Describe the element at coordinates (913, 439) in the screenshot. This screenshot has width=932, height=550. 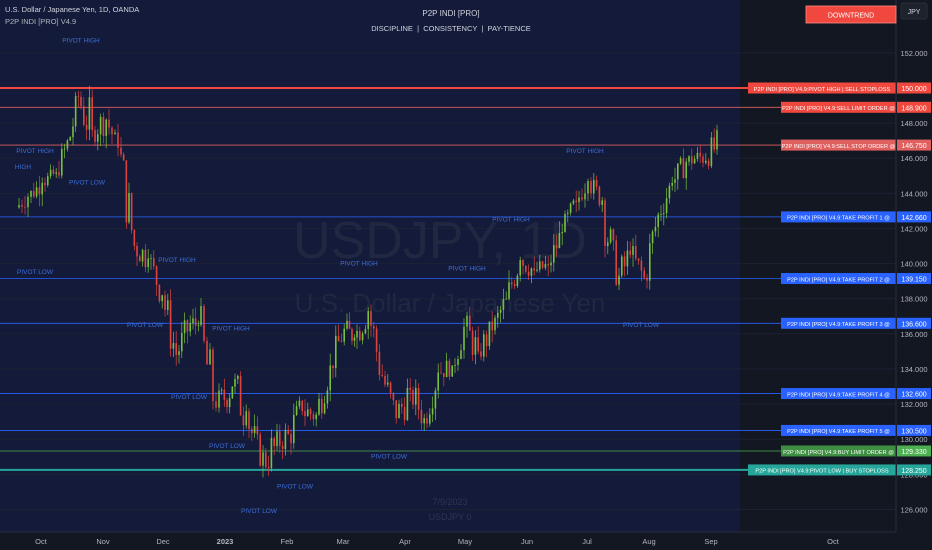
I see `price-tick-label: 130.000` at that location.